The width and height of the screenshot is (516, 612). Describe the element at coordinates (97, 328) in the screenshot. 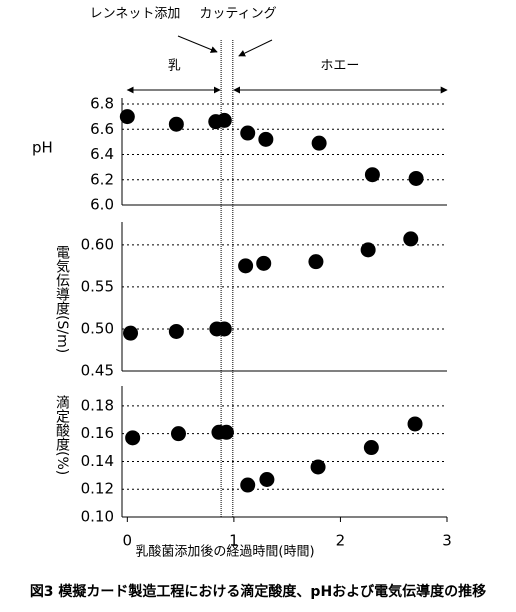

I see `y-tick-label: 0.50` at that location.